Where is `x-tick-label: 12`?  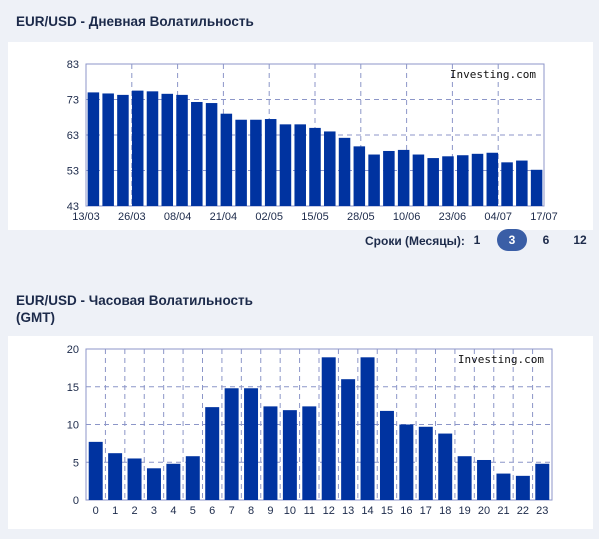
x-tick-label: 12 is located at coordinates (329, 511).